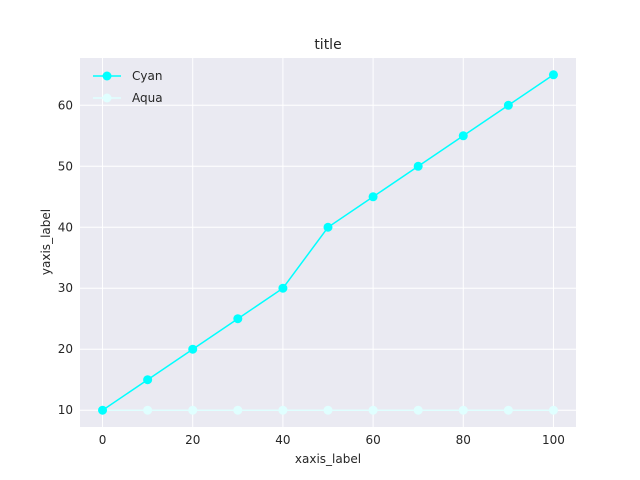 This screenshot has width=640, height=480. Describe the element at coordinates (46, 242) in the screenshot. I see `y-axis-label: yaxis_label` at that location.